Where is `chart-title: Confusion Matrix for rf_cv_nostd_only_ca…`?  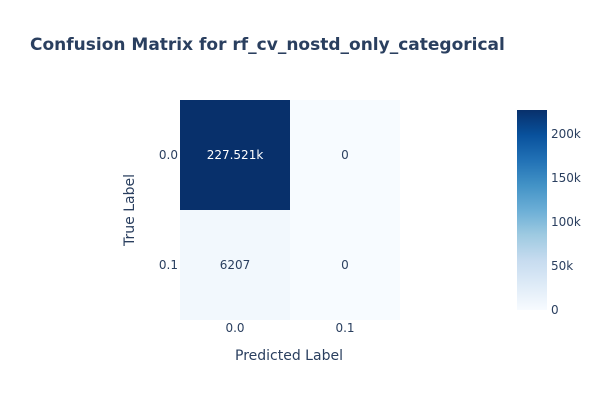 chart-title: Confusion Matrix for rf_cv_nostd_only_ca… is located at coordinates (267, 45).